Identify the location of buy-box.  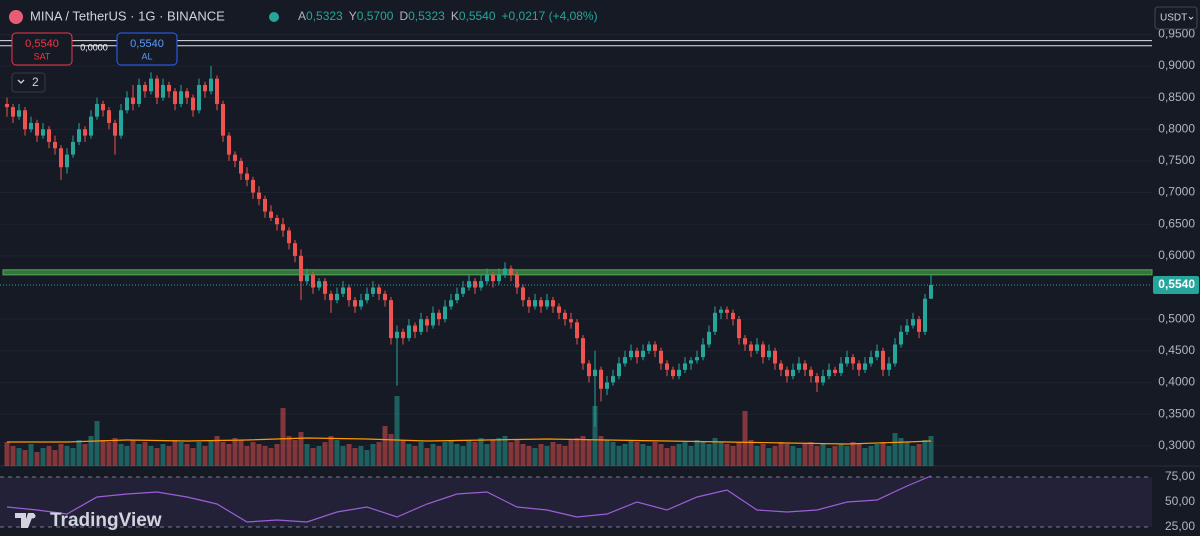
(147, 49).